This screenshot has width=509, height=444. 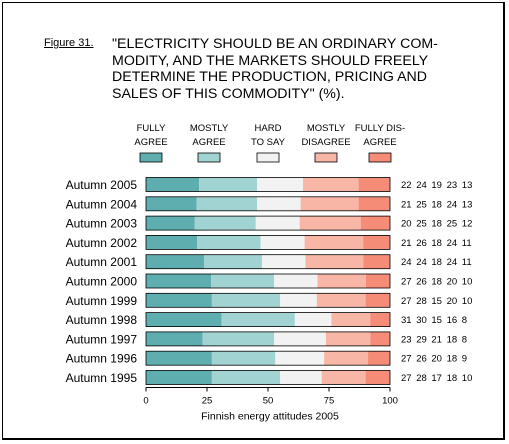 What do you see at coordinates (467, 204) in the screenshot?
I see `data-label: 13` at bounding box center [467, 204].